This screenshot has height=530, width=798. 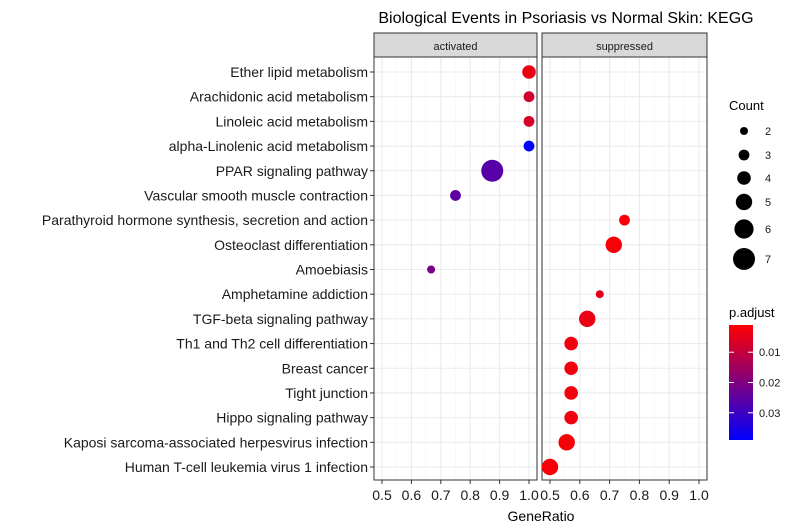 What do you see at coordinates (292, 418) in the screenshot?
I see `y-tick-label: Hippo signaling pathway` at bounding box center [292, 418].